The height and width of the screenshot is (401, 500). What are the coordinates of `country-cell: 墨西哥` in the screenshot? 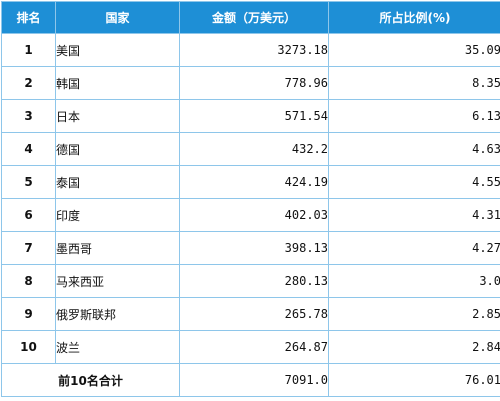 It's located at (117, 248).